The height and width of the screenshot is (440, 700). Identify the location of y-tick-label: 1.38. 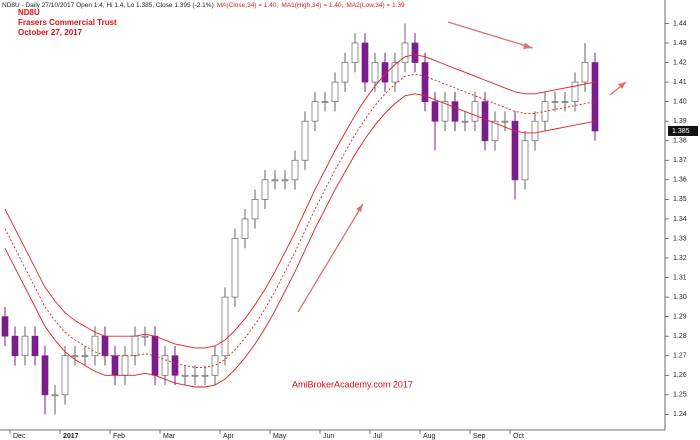
(680, 141).